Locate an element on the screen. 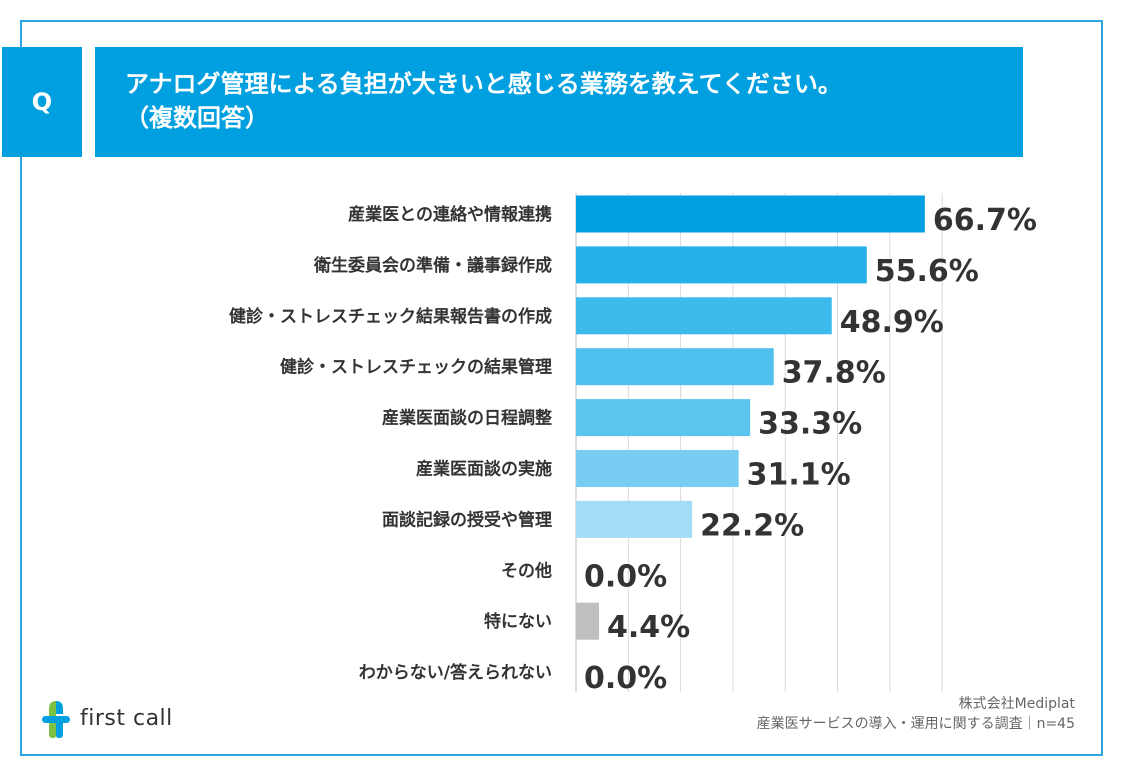 The height and width of the screenshot is (776, 1123). value-label: 22.2% is located at coordinates (752, 525).